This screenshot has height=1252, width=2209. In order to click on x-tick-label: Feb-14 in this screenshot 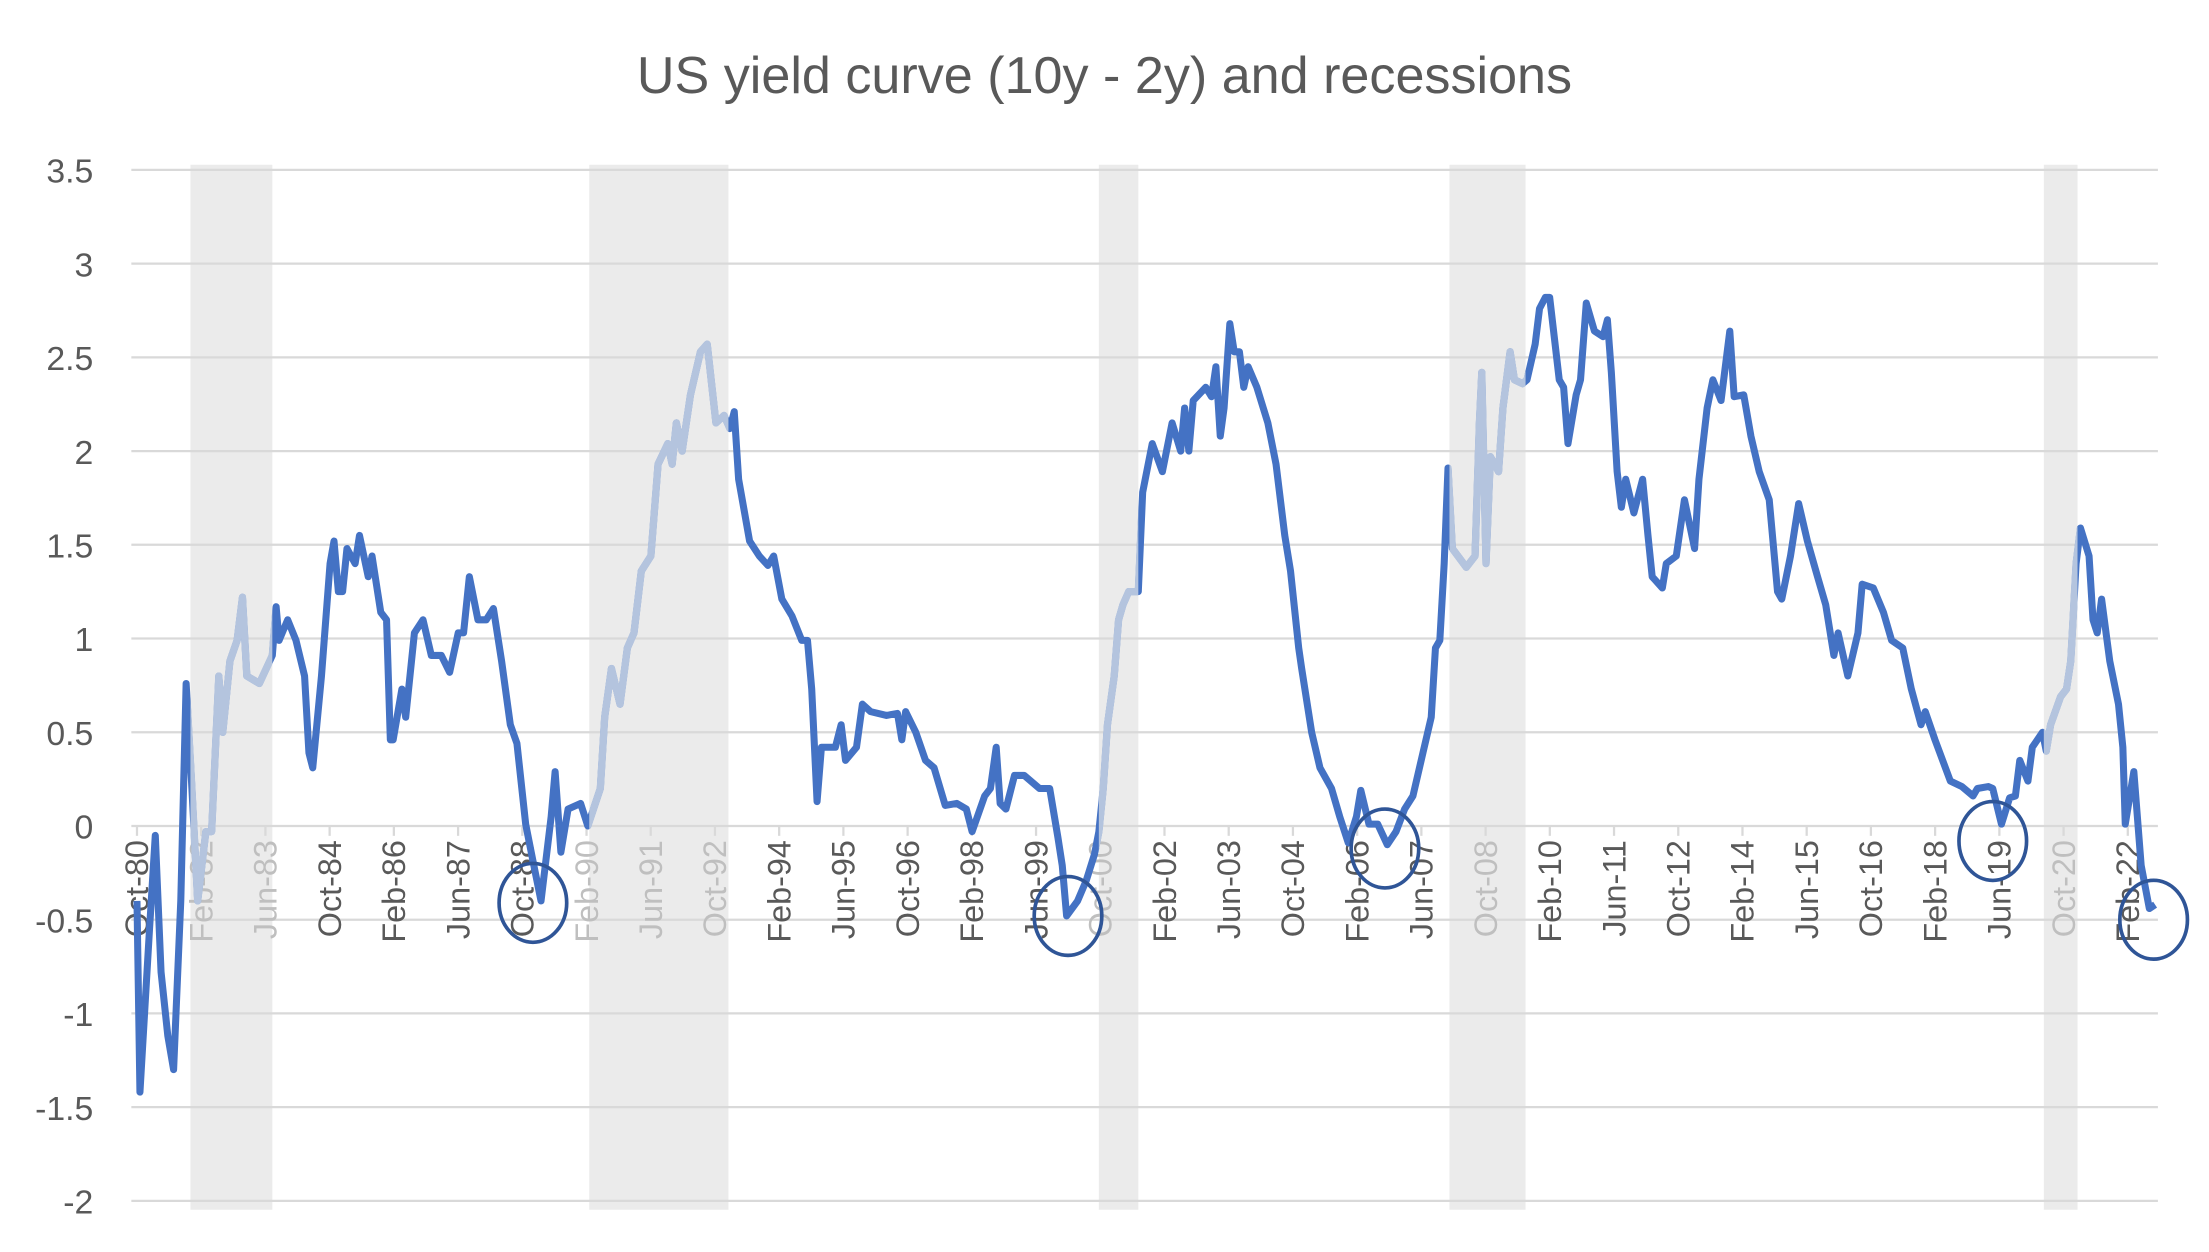, I will do `click(1743, 891)`.